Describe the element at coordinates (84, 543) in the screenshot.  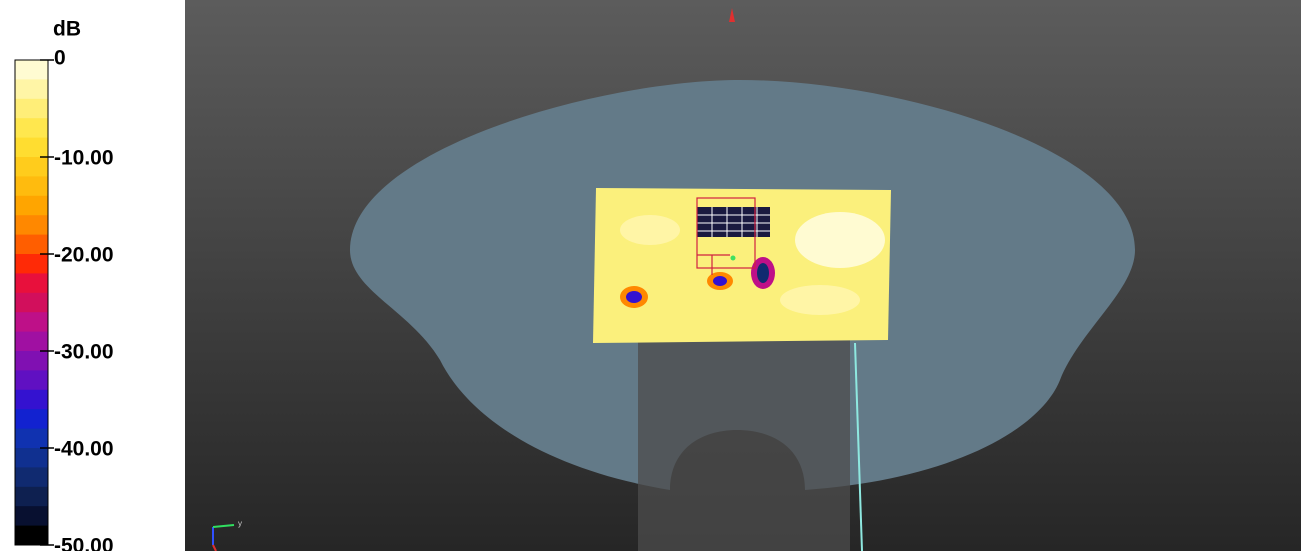
I see `colorbar-tick-label: -50.00` at that location.